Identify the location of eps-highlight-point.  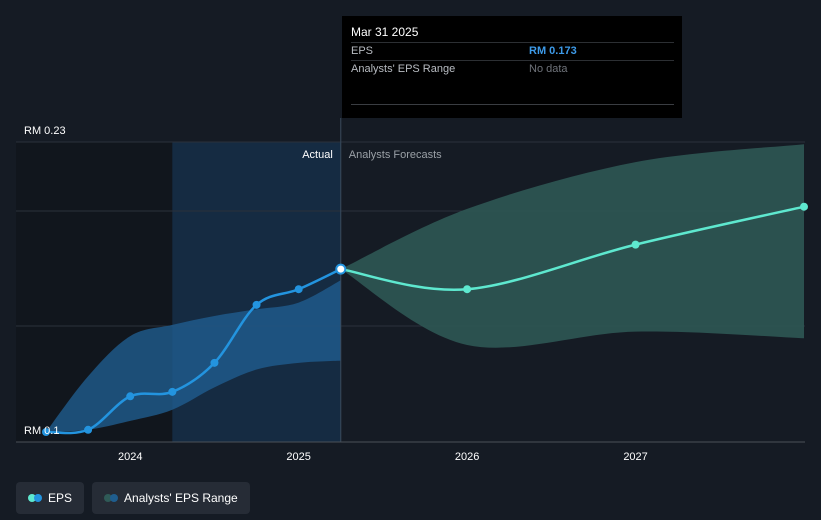
(341, 269).